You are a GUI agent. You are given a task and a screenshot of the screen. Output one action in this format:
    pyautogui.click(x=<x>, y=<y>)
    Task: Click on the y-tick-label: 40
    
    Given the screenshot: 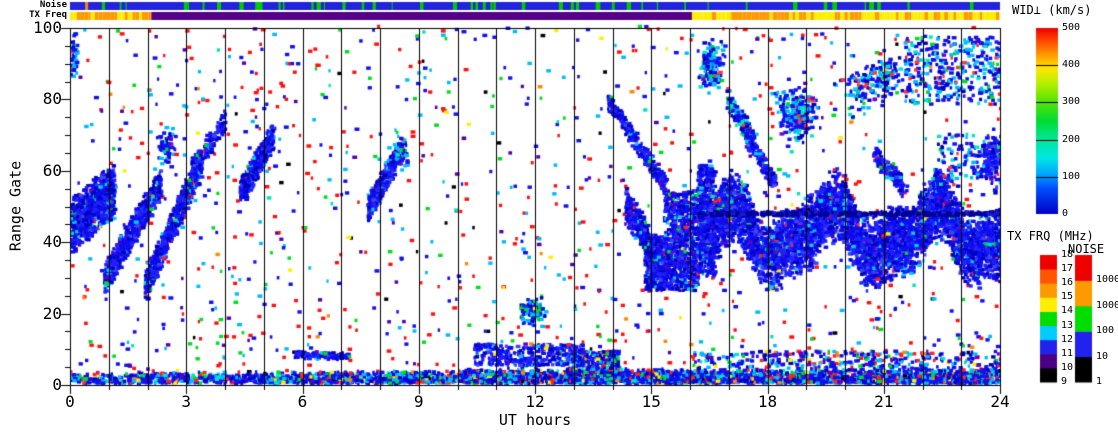 What is the action you would take?
    pyautogui.click(x=52, y=242)
    